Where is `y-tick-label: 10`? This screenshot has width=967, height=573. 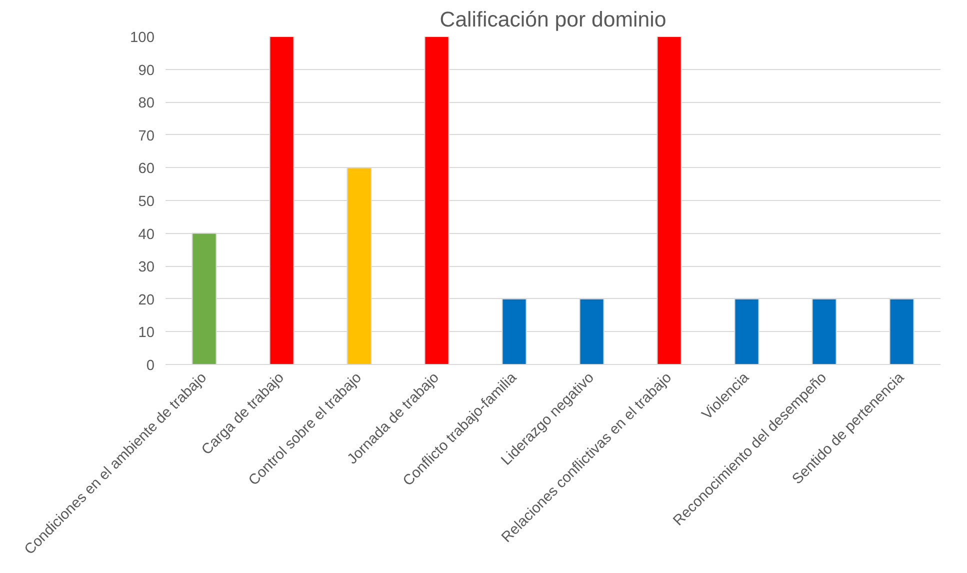 y-tick-label: 10 is located at coordinates (146, 333).